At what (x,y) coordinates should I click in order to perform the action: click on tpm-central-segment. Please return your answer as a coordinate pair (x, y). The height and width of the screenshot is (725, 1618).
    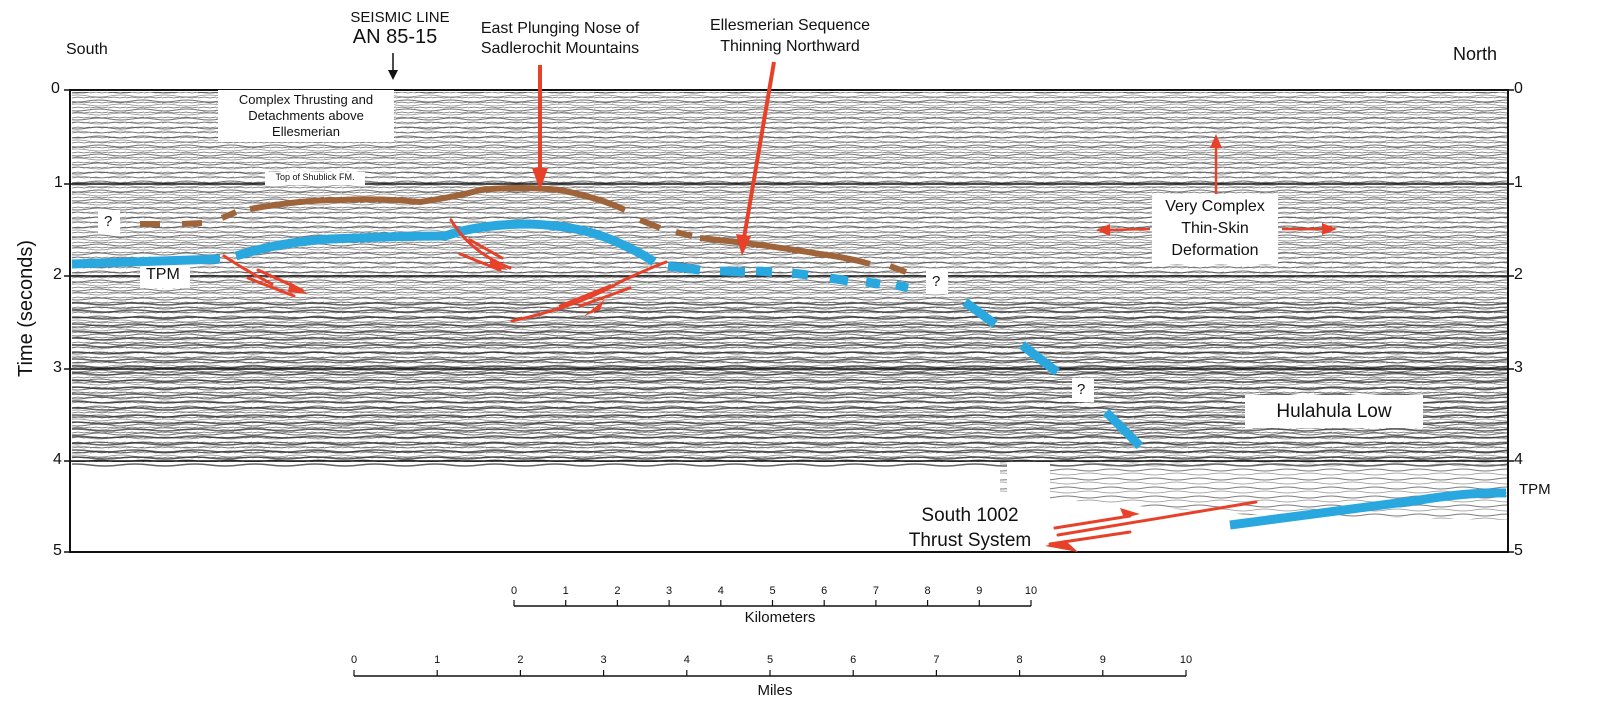
    Looking at the image, I should click on (445, 242).